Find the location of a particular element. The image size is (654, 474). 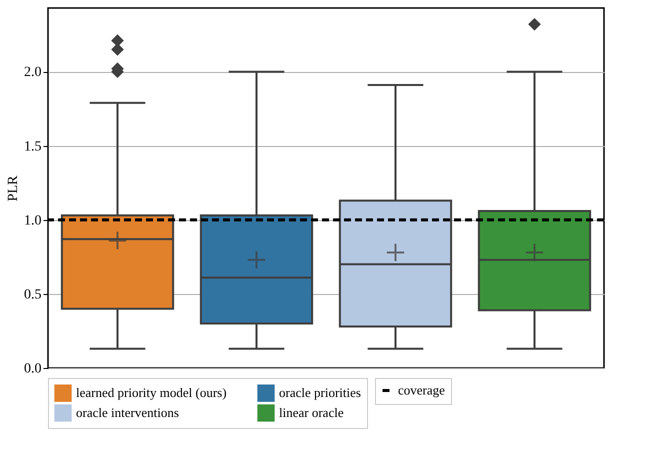

y-axis-title: PLR is located at coordinates (13, 188).